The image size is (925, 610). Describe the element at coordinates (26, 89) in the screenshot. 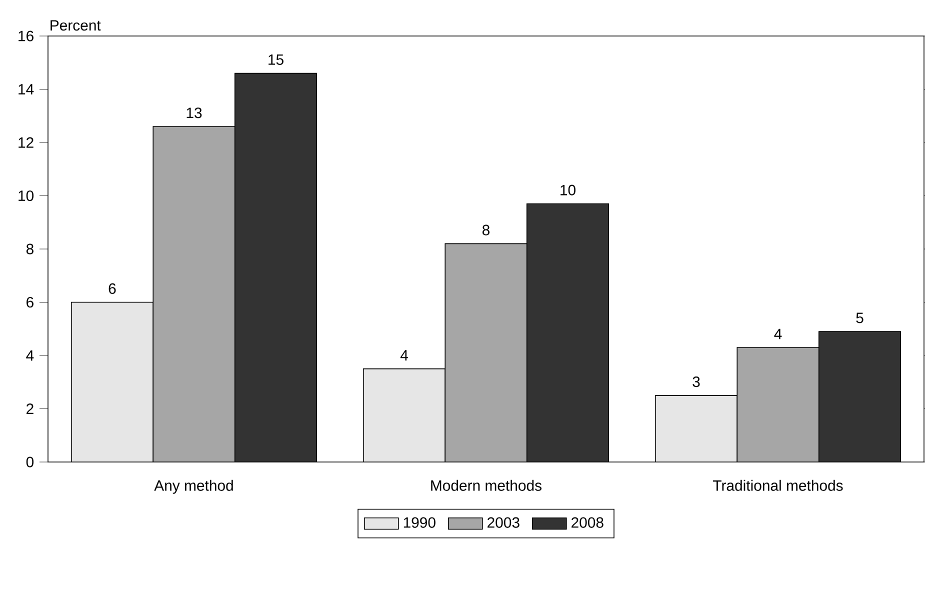

I see `y-tick-label: 14` at that location.